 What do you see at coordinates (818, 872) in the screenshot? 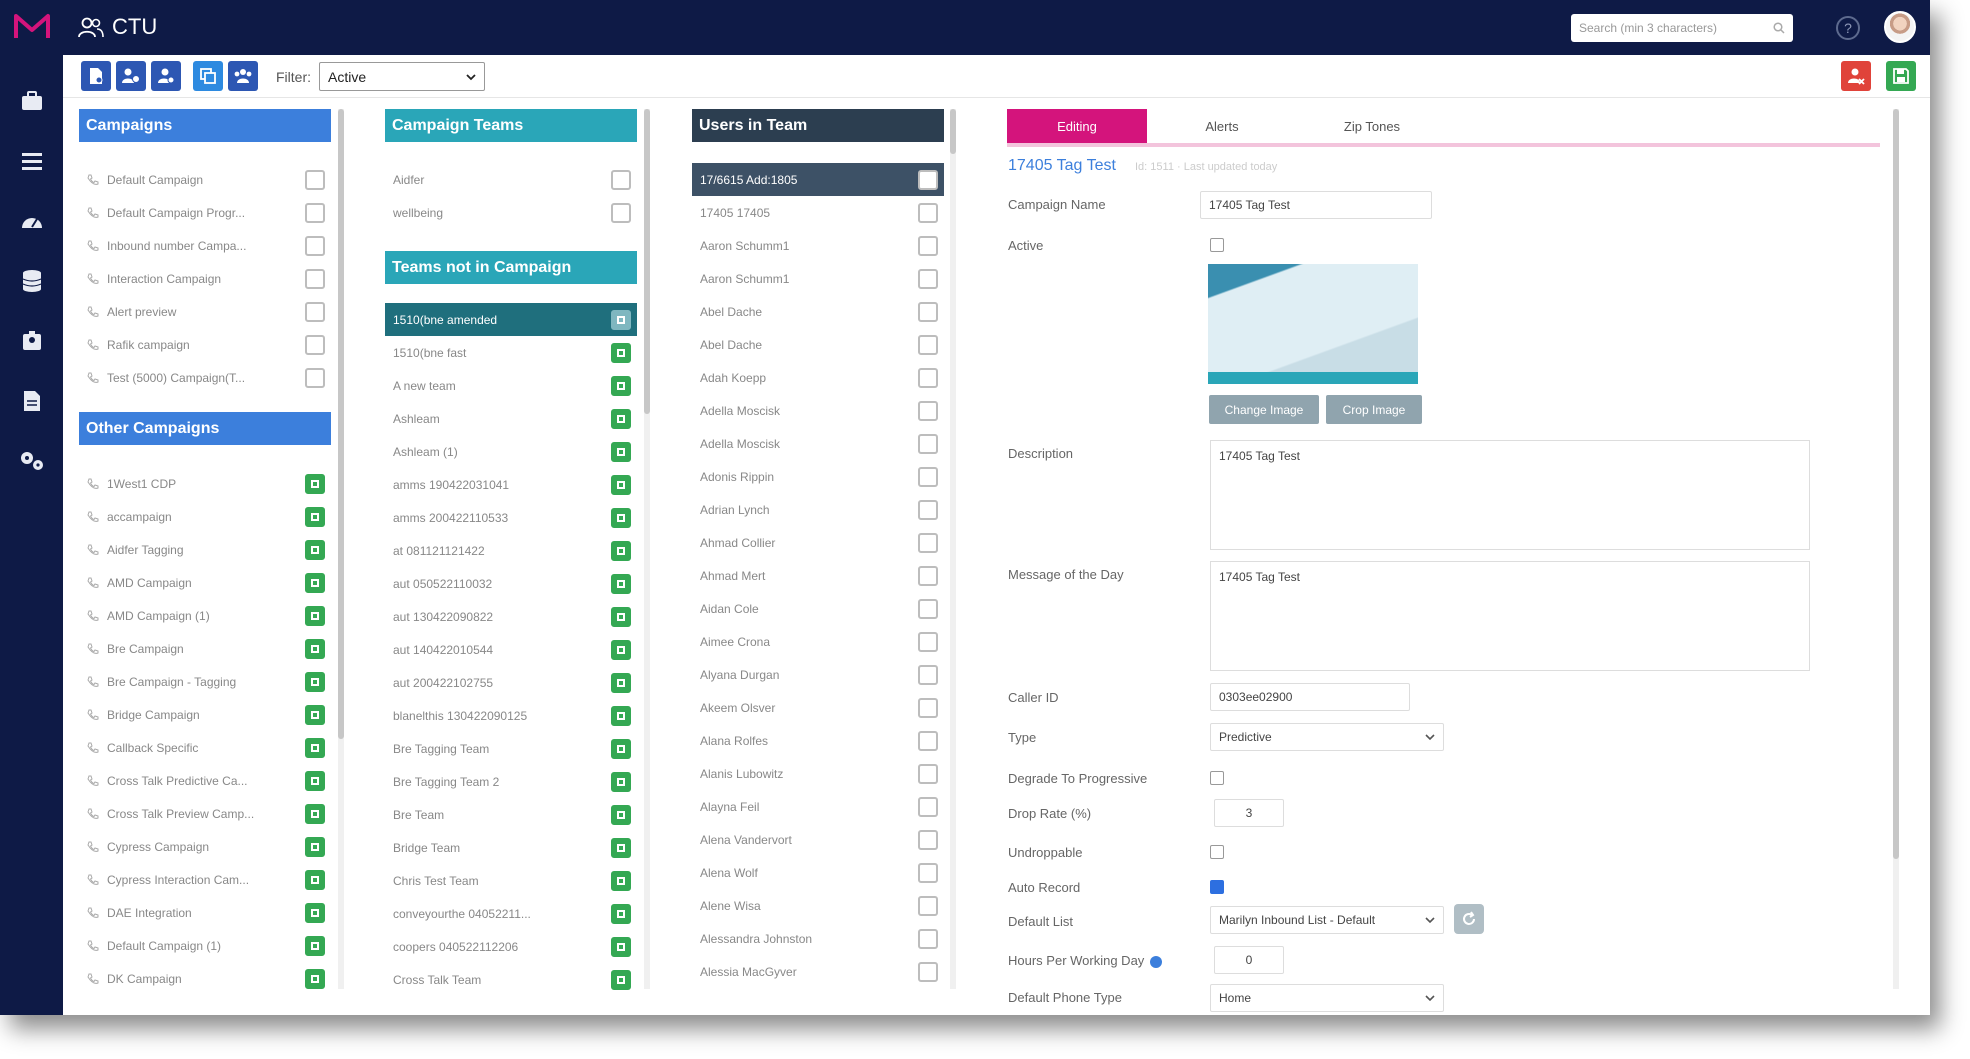
I see `list-item: Alena Wolf` at bounding box center [818, 872].